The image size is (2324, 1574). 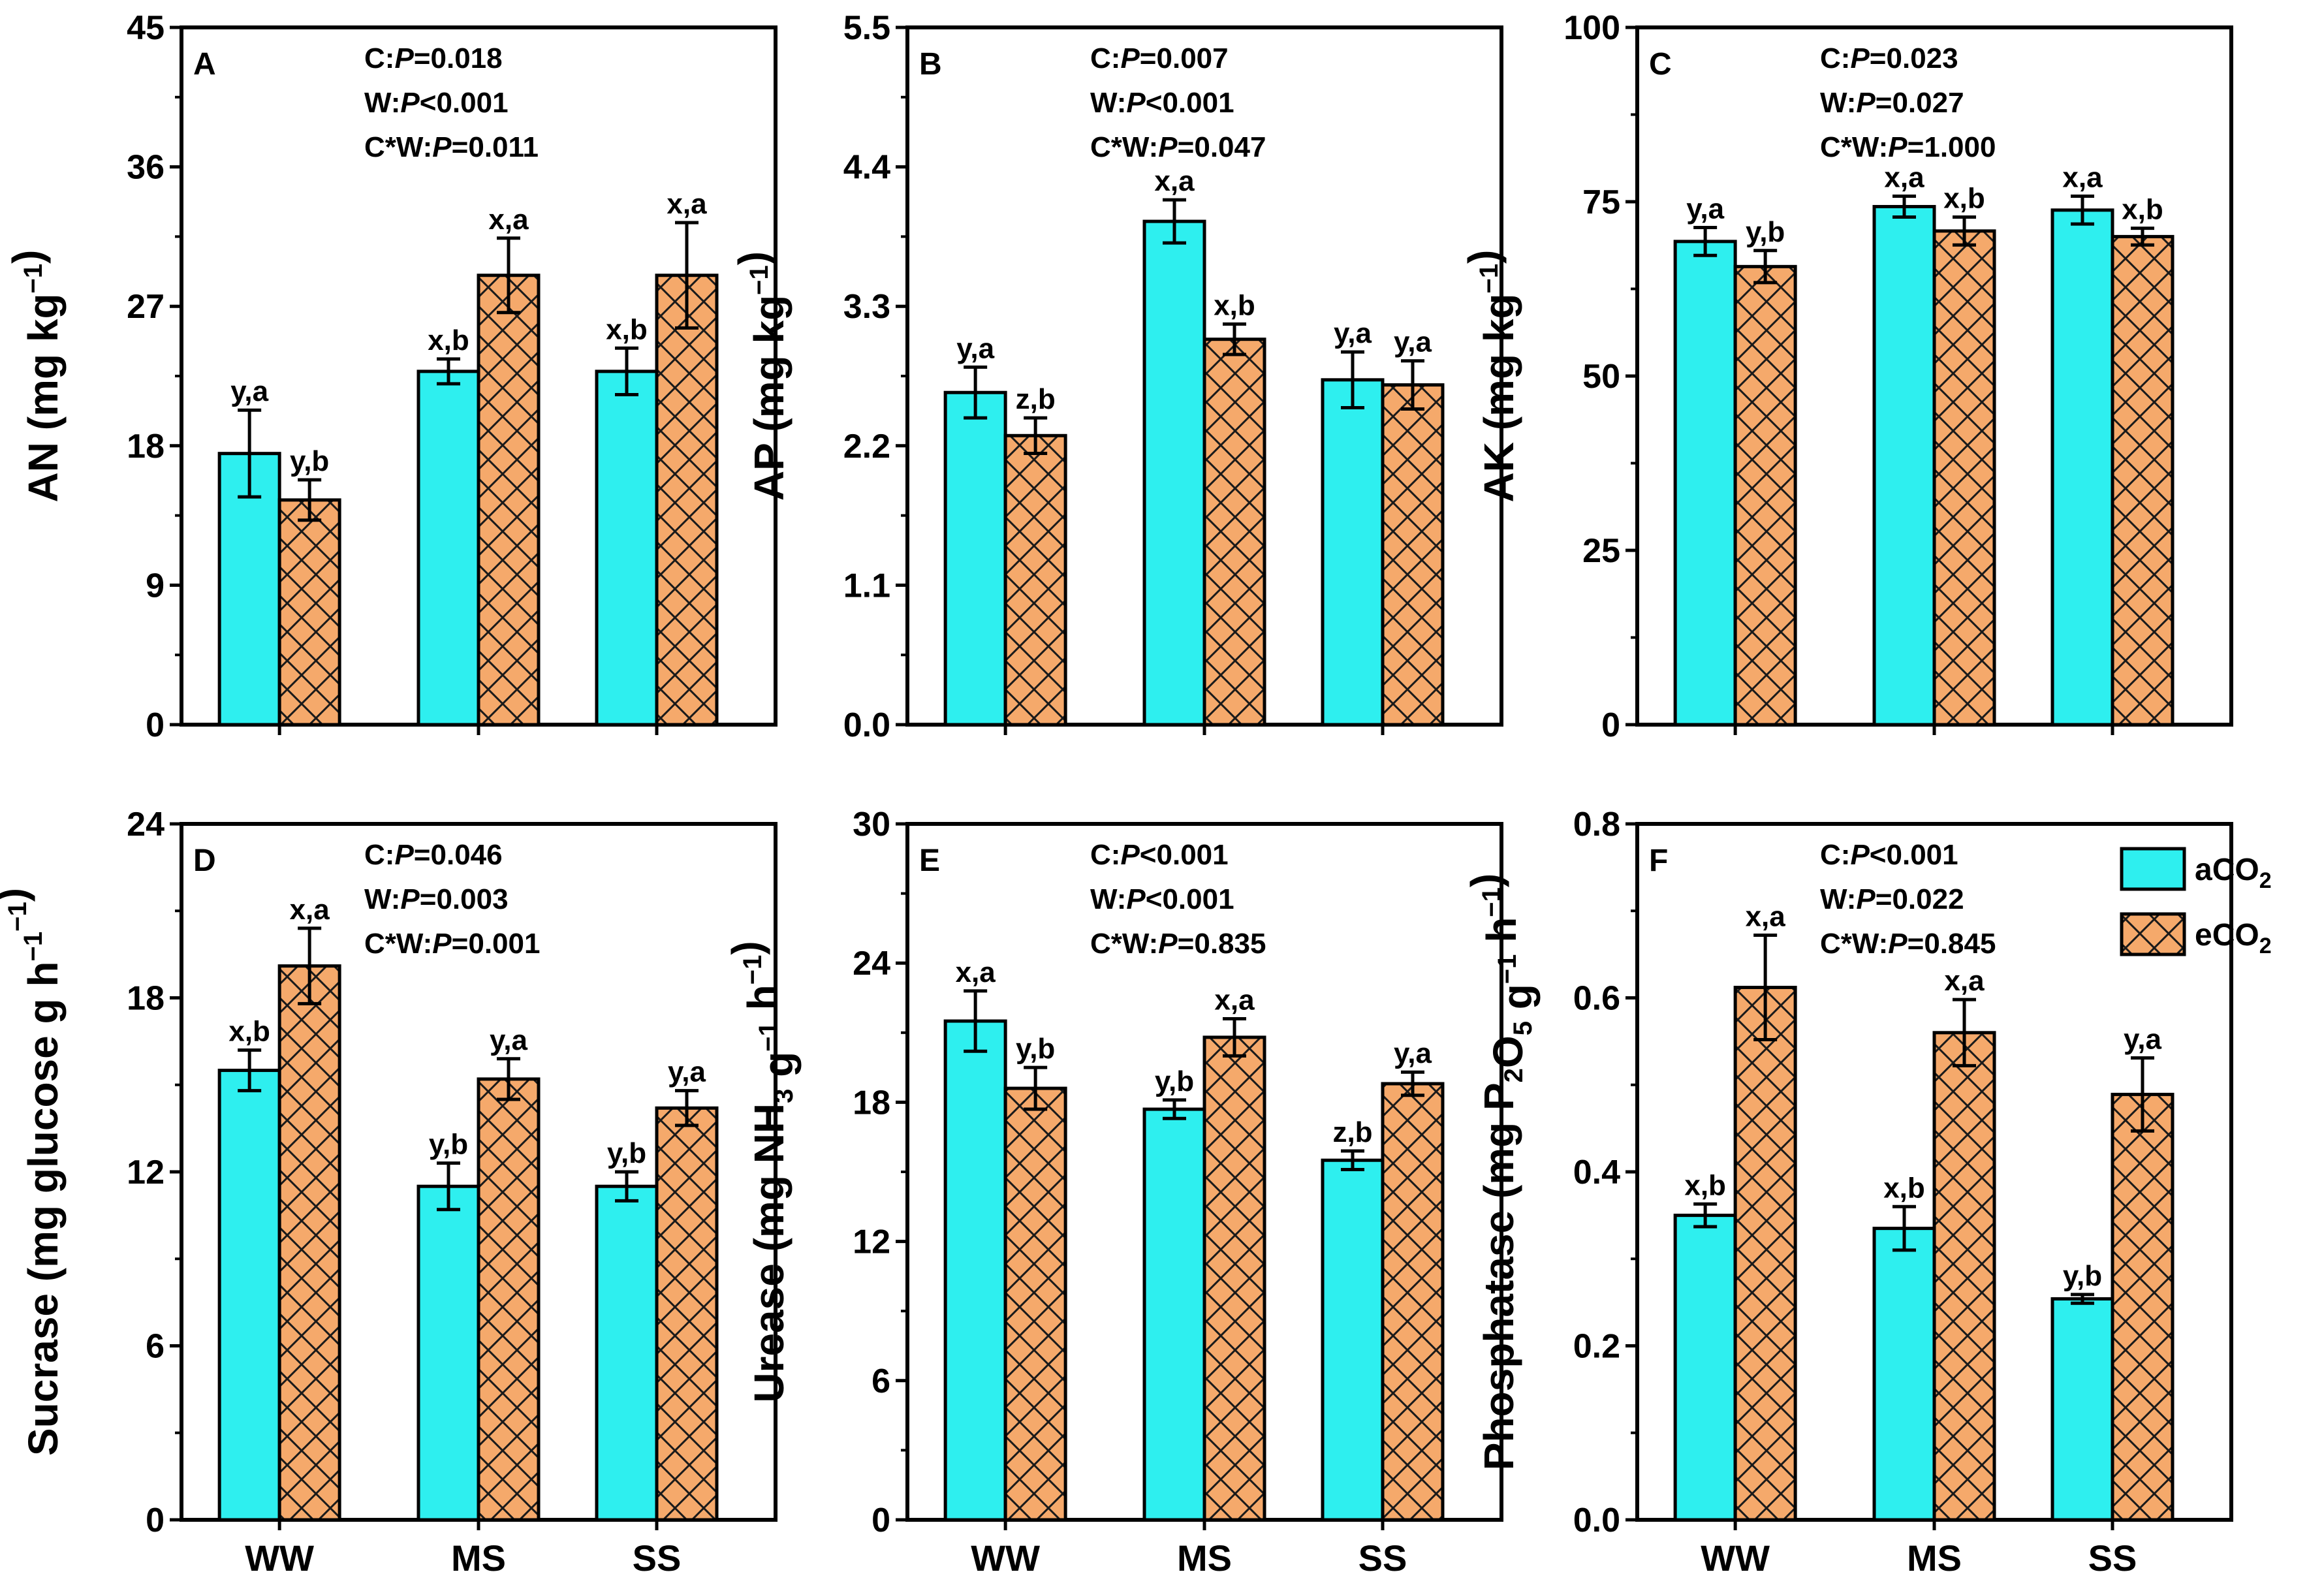 What do you see at coordinates (436, 899) in the screenshot?
I see `stat-annotation: W:P=0.003` at bounding box center [436, 899].